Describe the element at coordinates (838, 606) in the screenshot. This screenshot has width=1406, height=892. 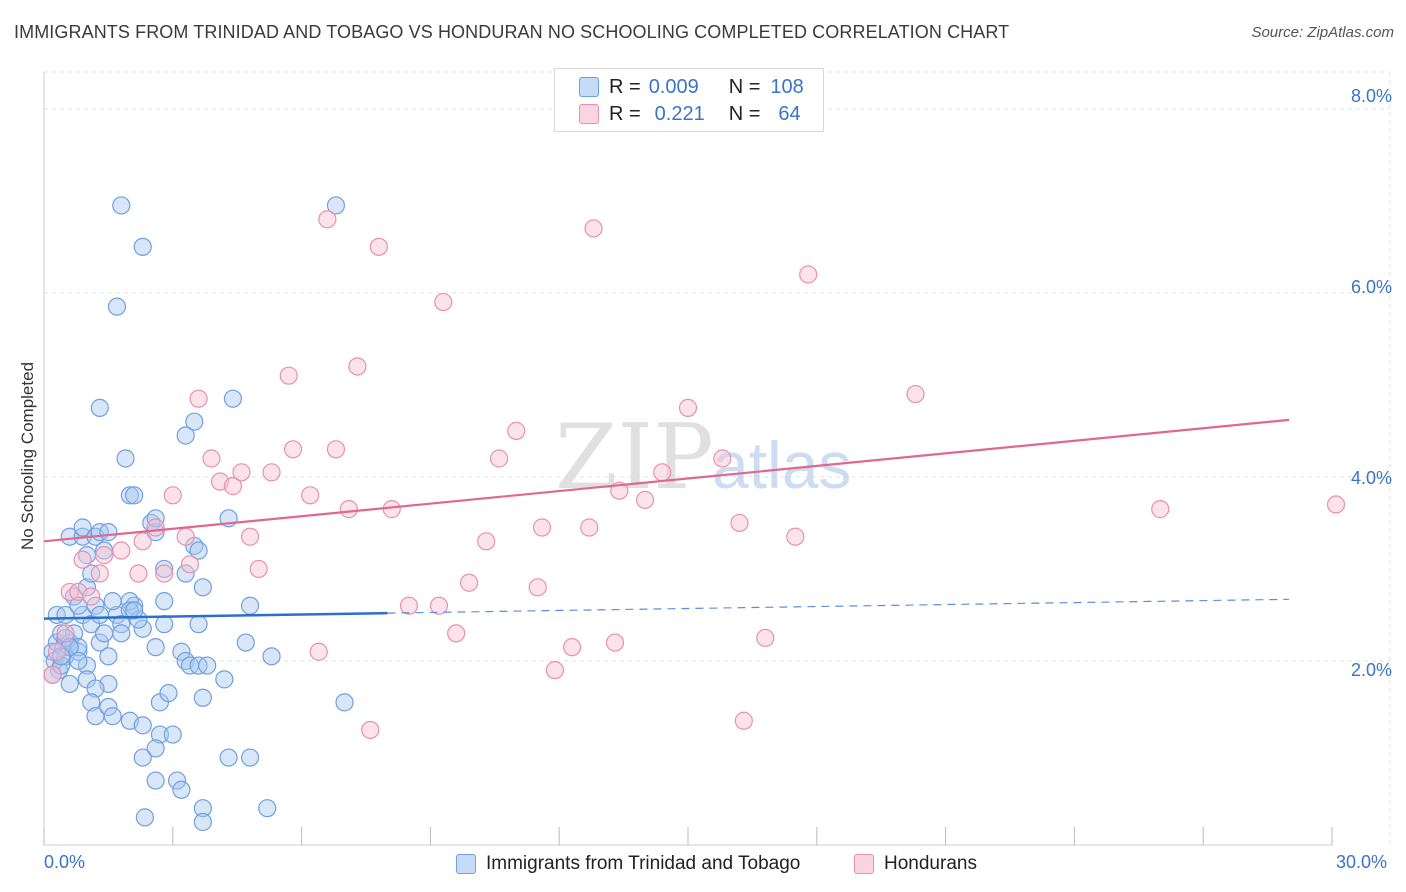
I see `trinidad-trend-extension` at that location.